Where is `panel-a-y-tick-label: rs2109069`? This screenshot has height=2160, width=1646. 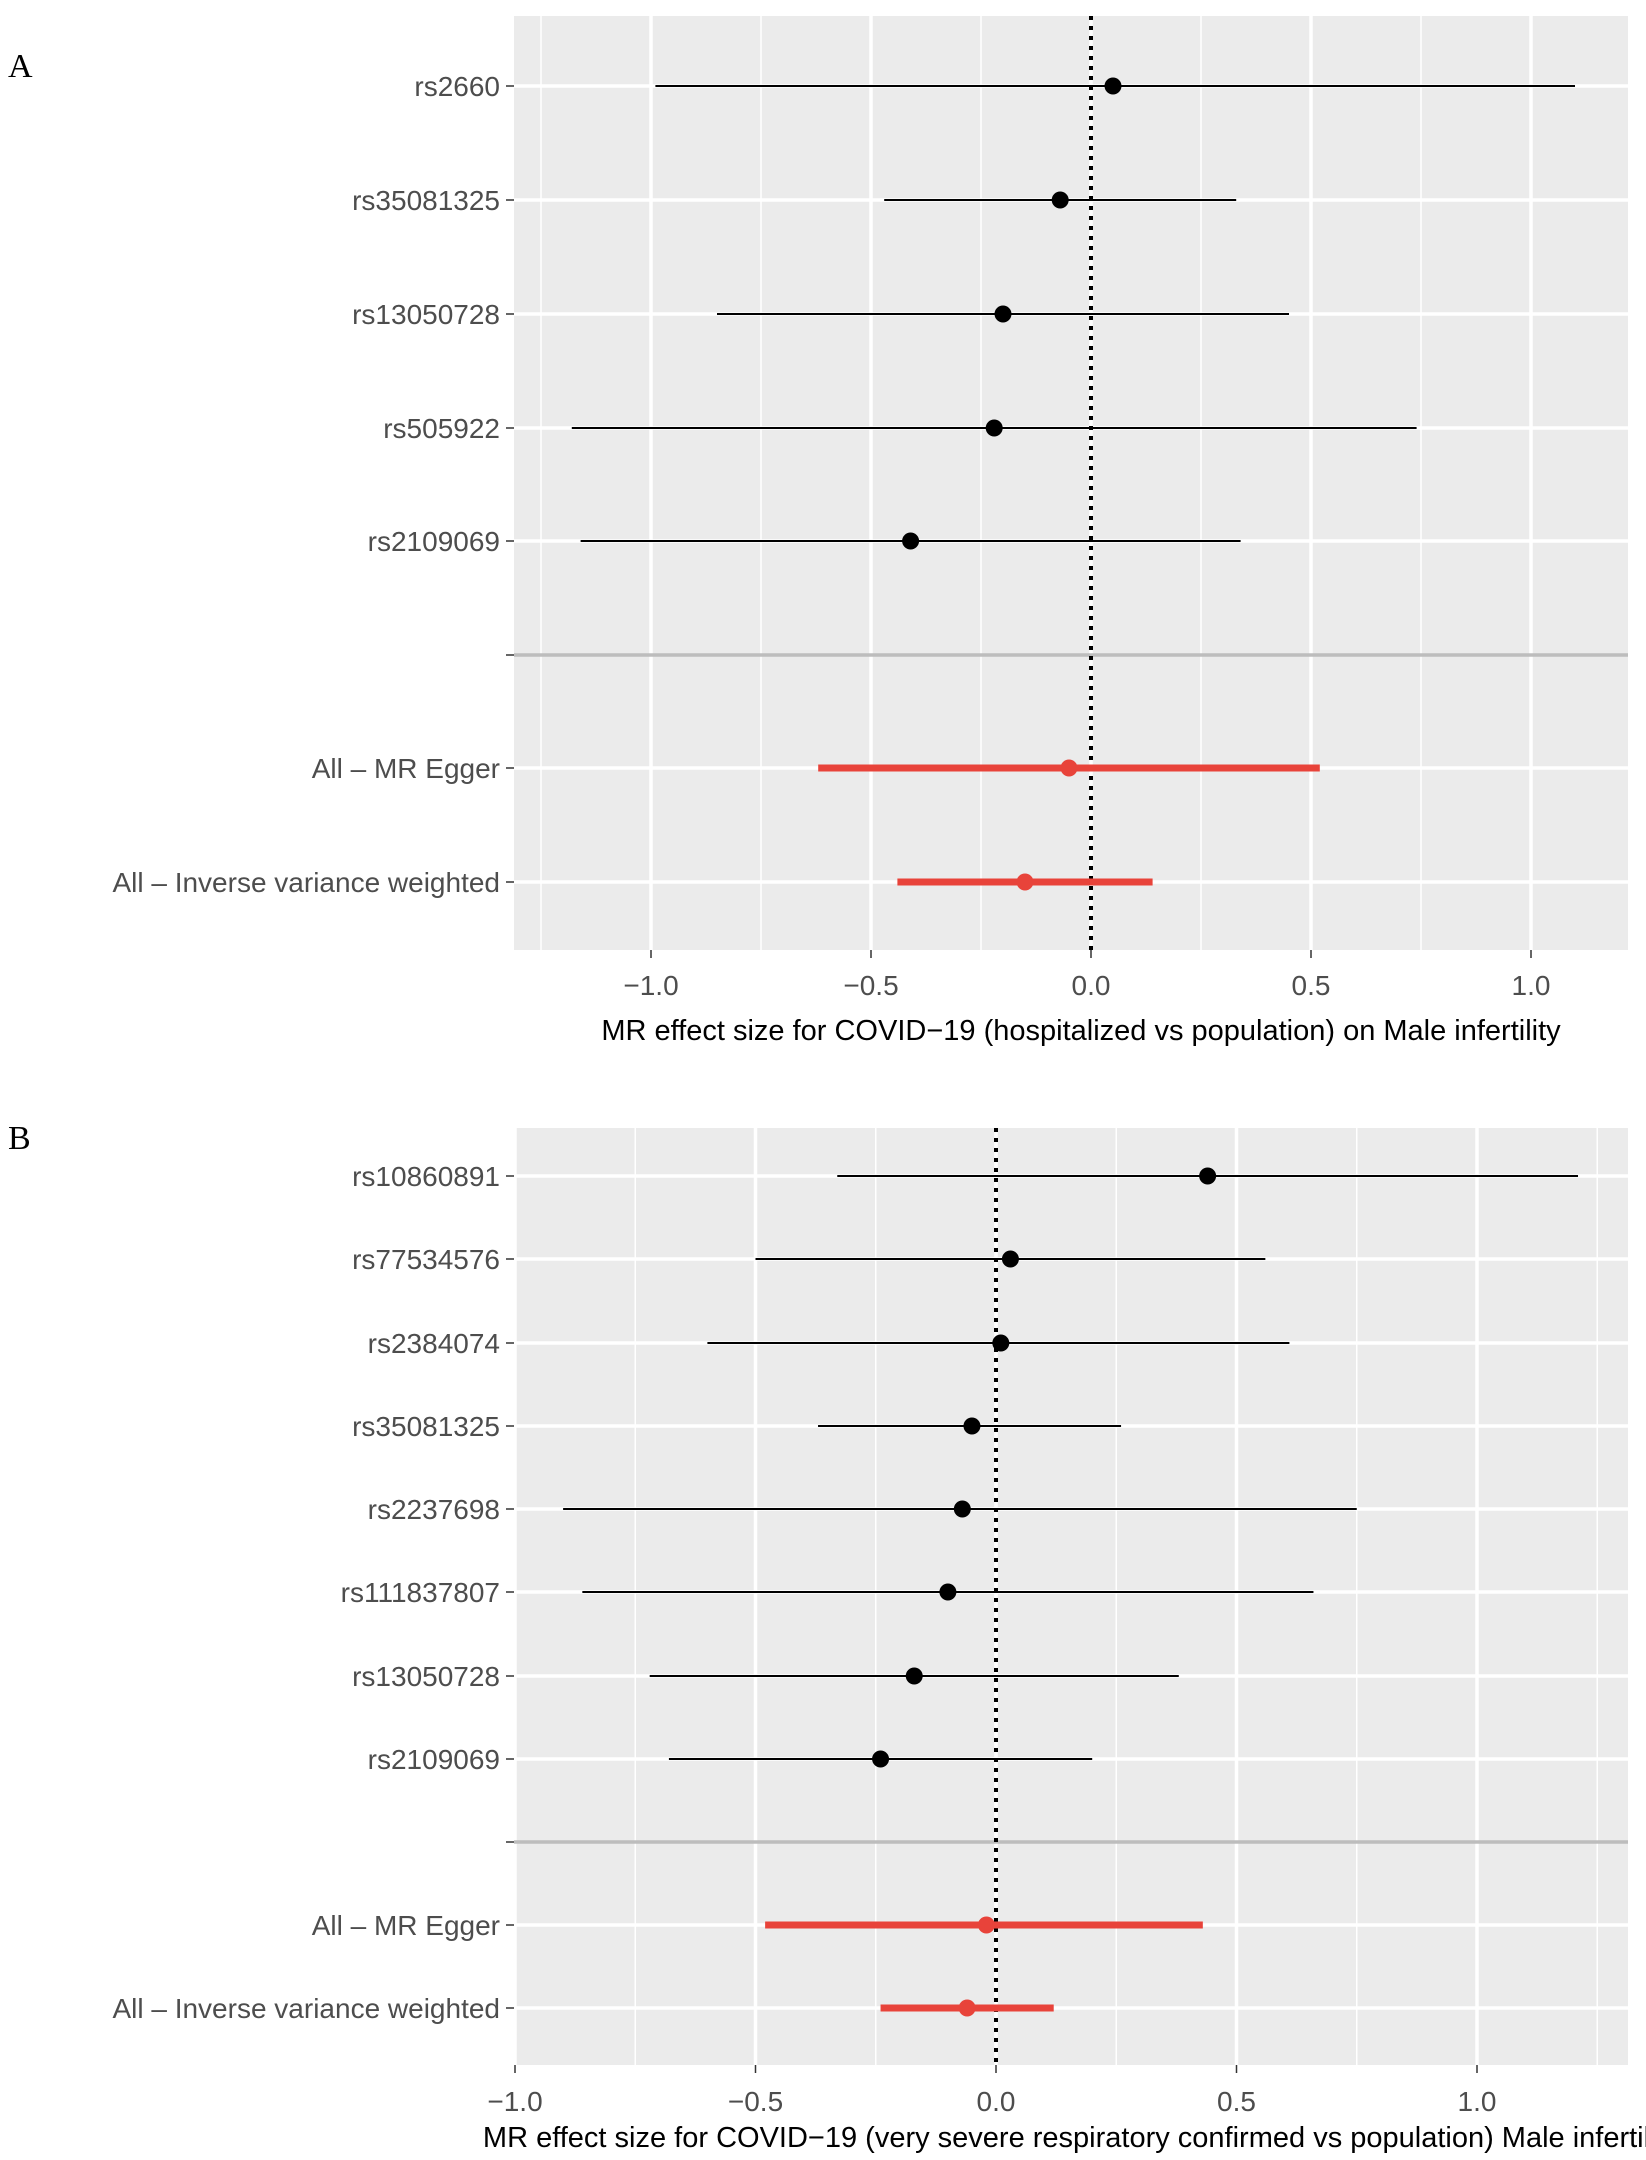
panel-a-y-tick-label: rs2109069 is located at coordinates (434, 541).